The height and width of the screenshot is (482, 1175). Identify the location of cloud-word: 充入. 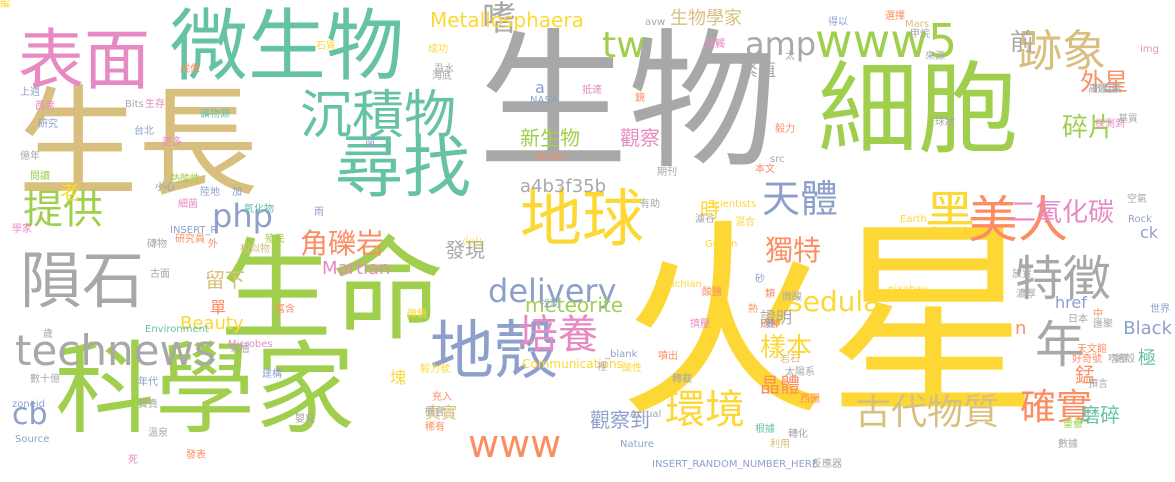
(442, 397).